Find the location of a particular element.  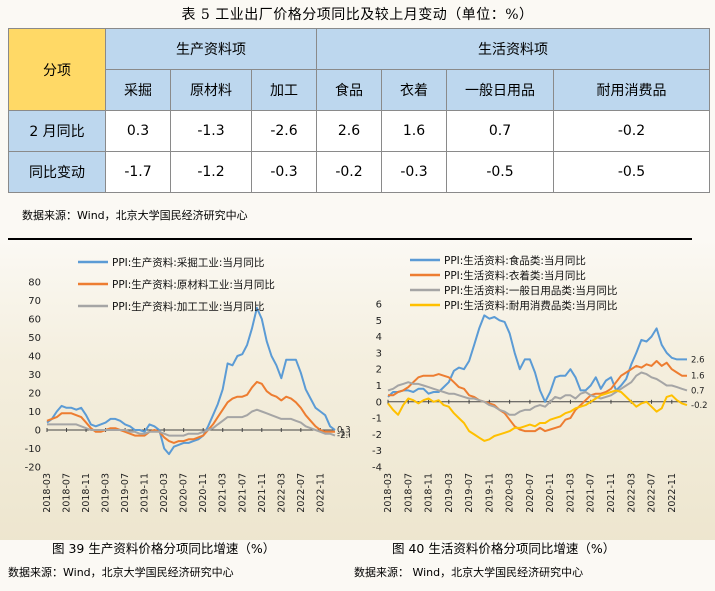

y-tick-label: -20 is located at coordinates (33, 468).